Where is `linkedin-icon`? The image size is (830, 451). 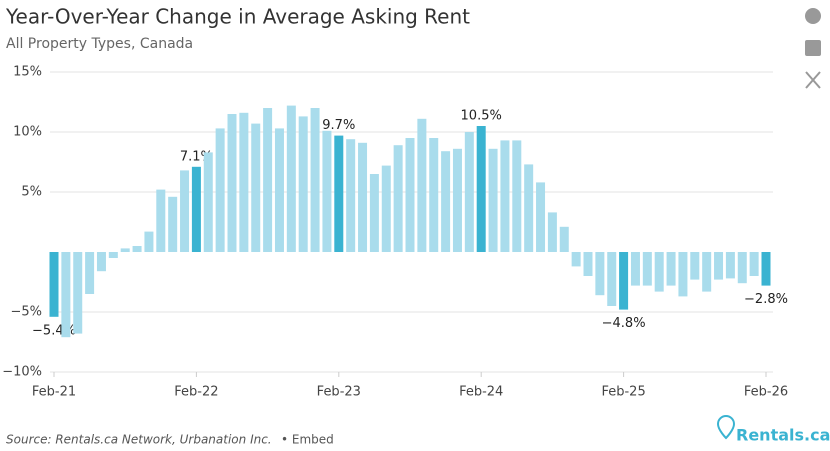 linkedin-icon is located at coordinates (813, 48).